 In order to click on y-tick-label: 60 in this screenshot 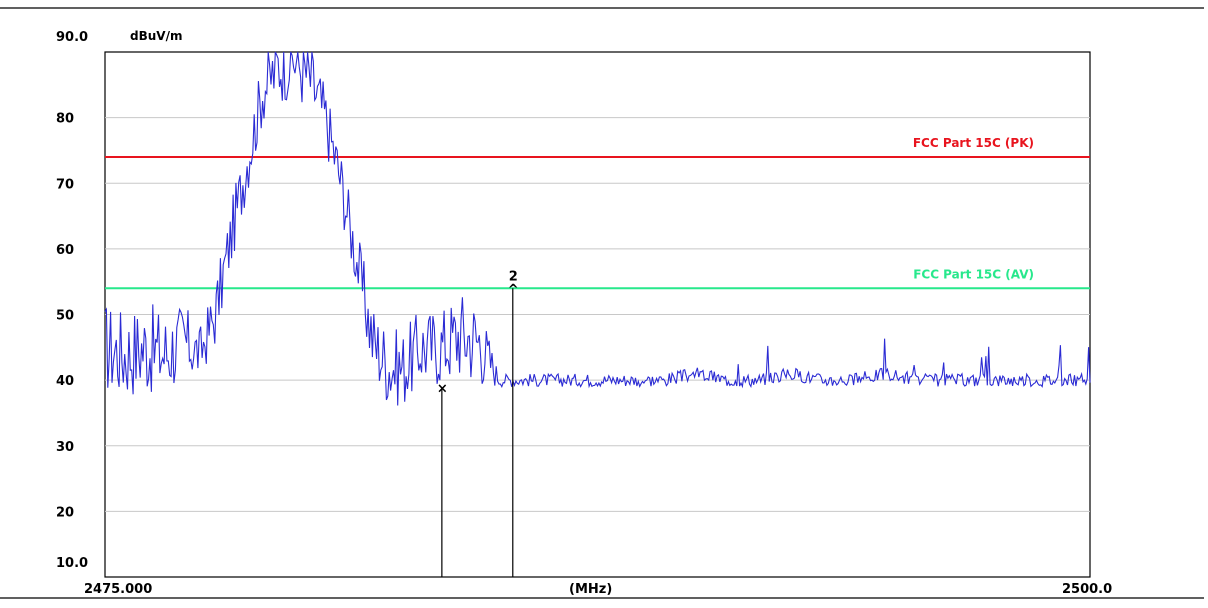, I will do `click(65, 250)`.